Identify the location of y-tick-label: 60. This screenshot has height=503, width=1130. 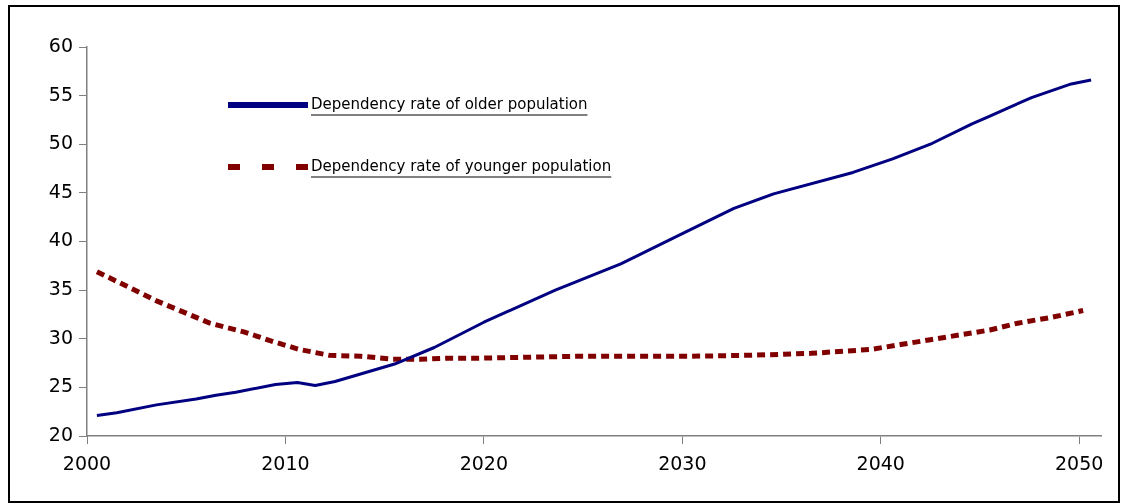
(60, 44).